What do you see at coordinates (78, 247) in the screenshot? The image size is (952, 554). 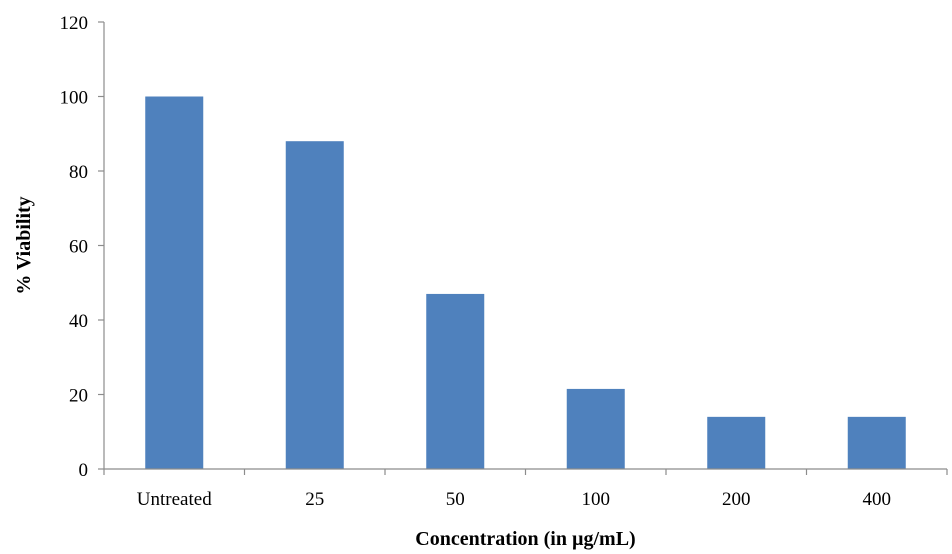 I see `y-tick-label: 60` at bounding box center [78, 247].